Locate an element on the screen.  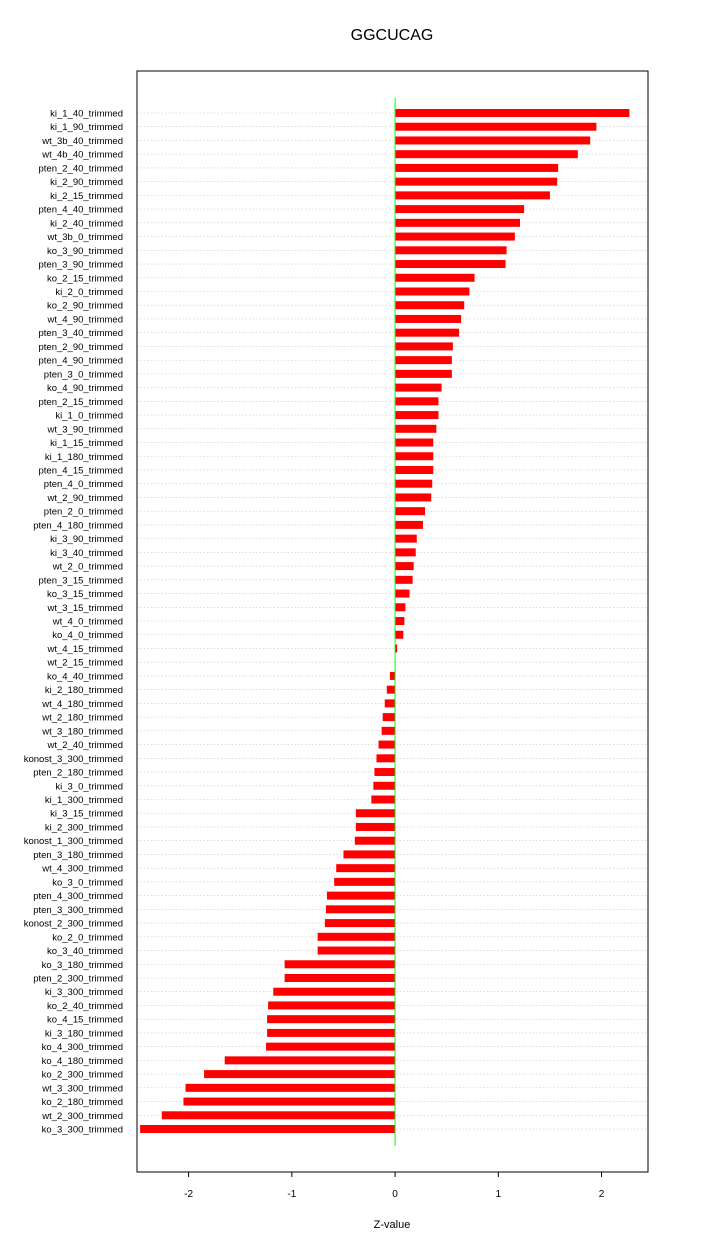
category-label: ko_3_40_trimmed is located at coordinates (85, 951).